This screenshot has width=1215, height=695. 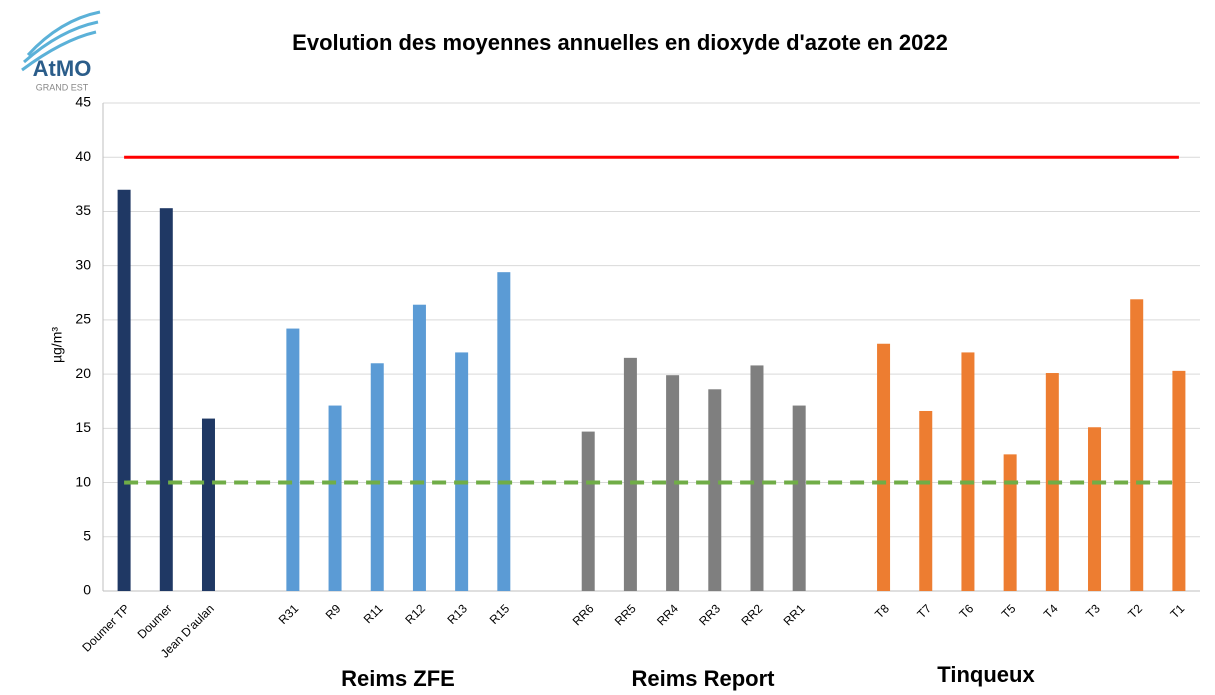 What do you see at coordinates (882, 611) in the screenshot?
I see `x-tick-label: T8` at bounding box center [882, 611].